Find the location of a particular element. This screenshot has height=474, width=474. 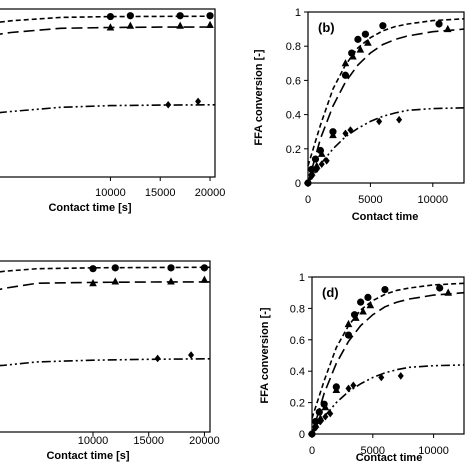

y-axis-label: FFA conversion [-] is located at coordinates (265, 355).